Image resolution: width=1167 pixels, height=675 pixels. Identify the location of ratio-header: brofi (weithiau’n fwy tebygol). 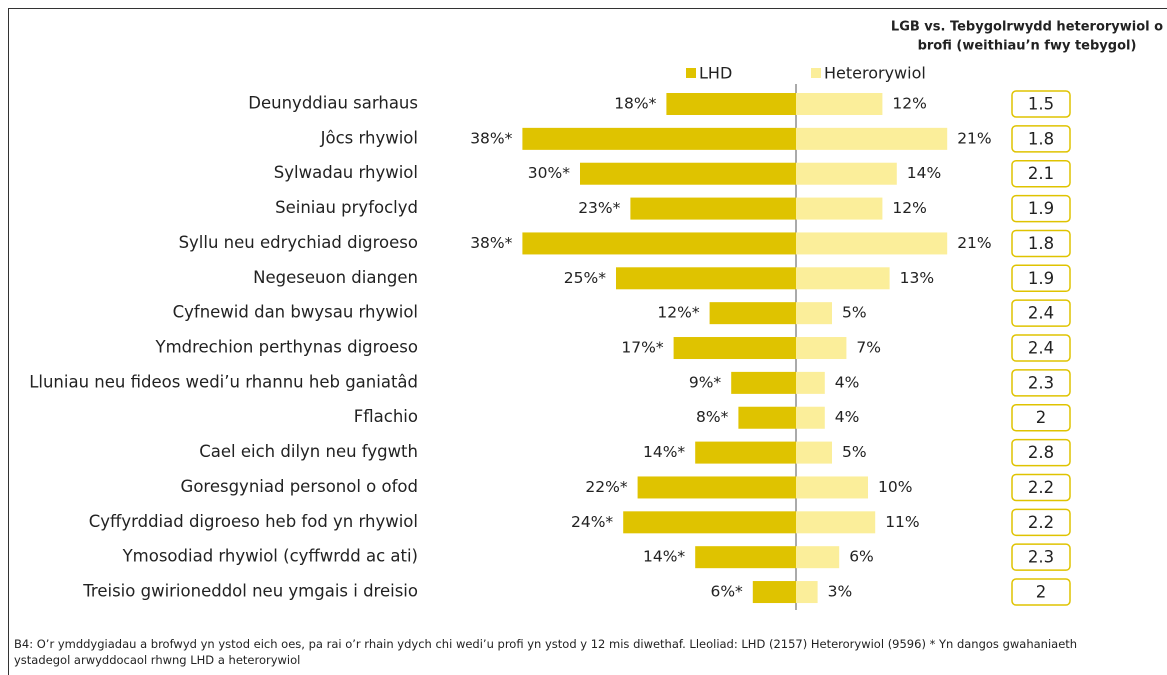
(1027, 46).